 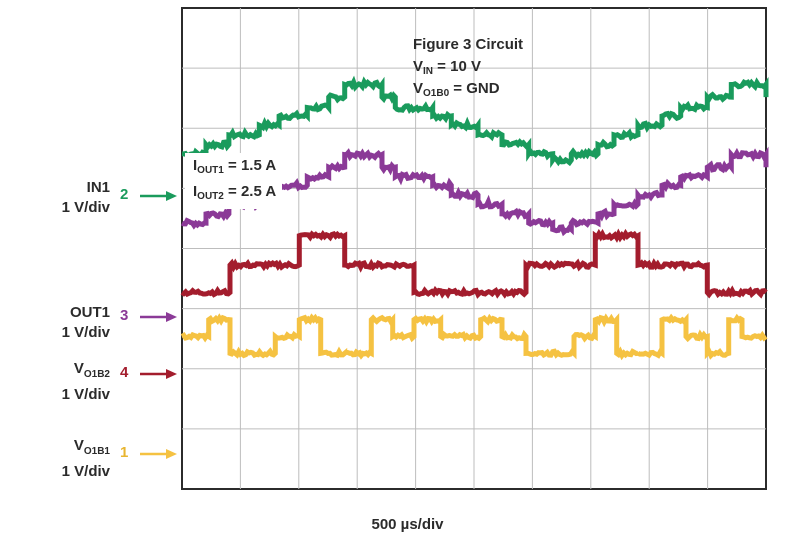 I want to click on channel-label-in1: IN1 1 V/div, so click(x=85, y=197).